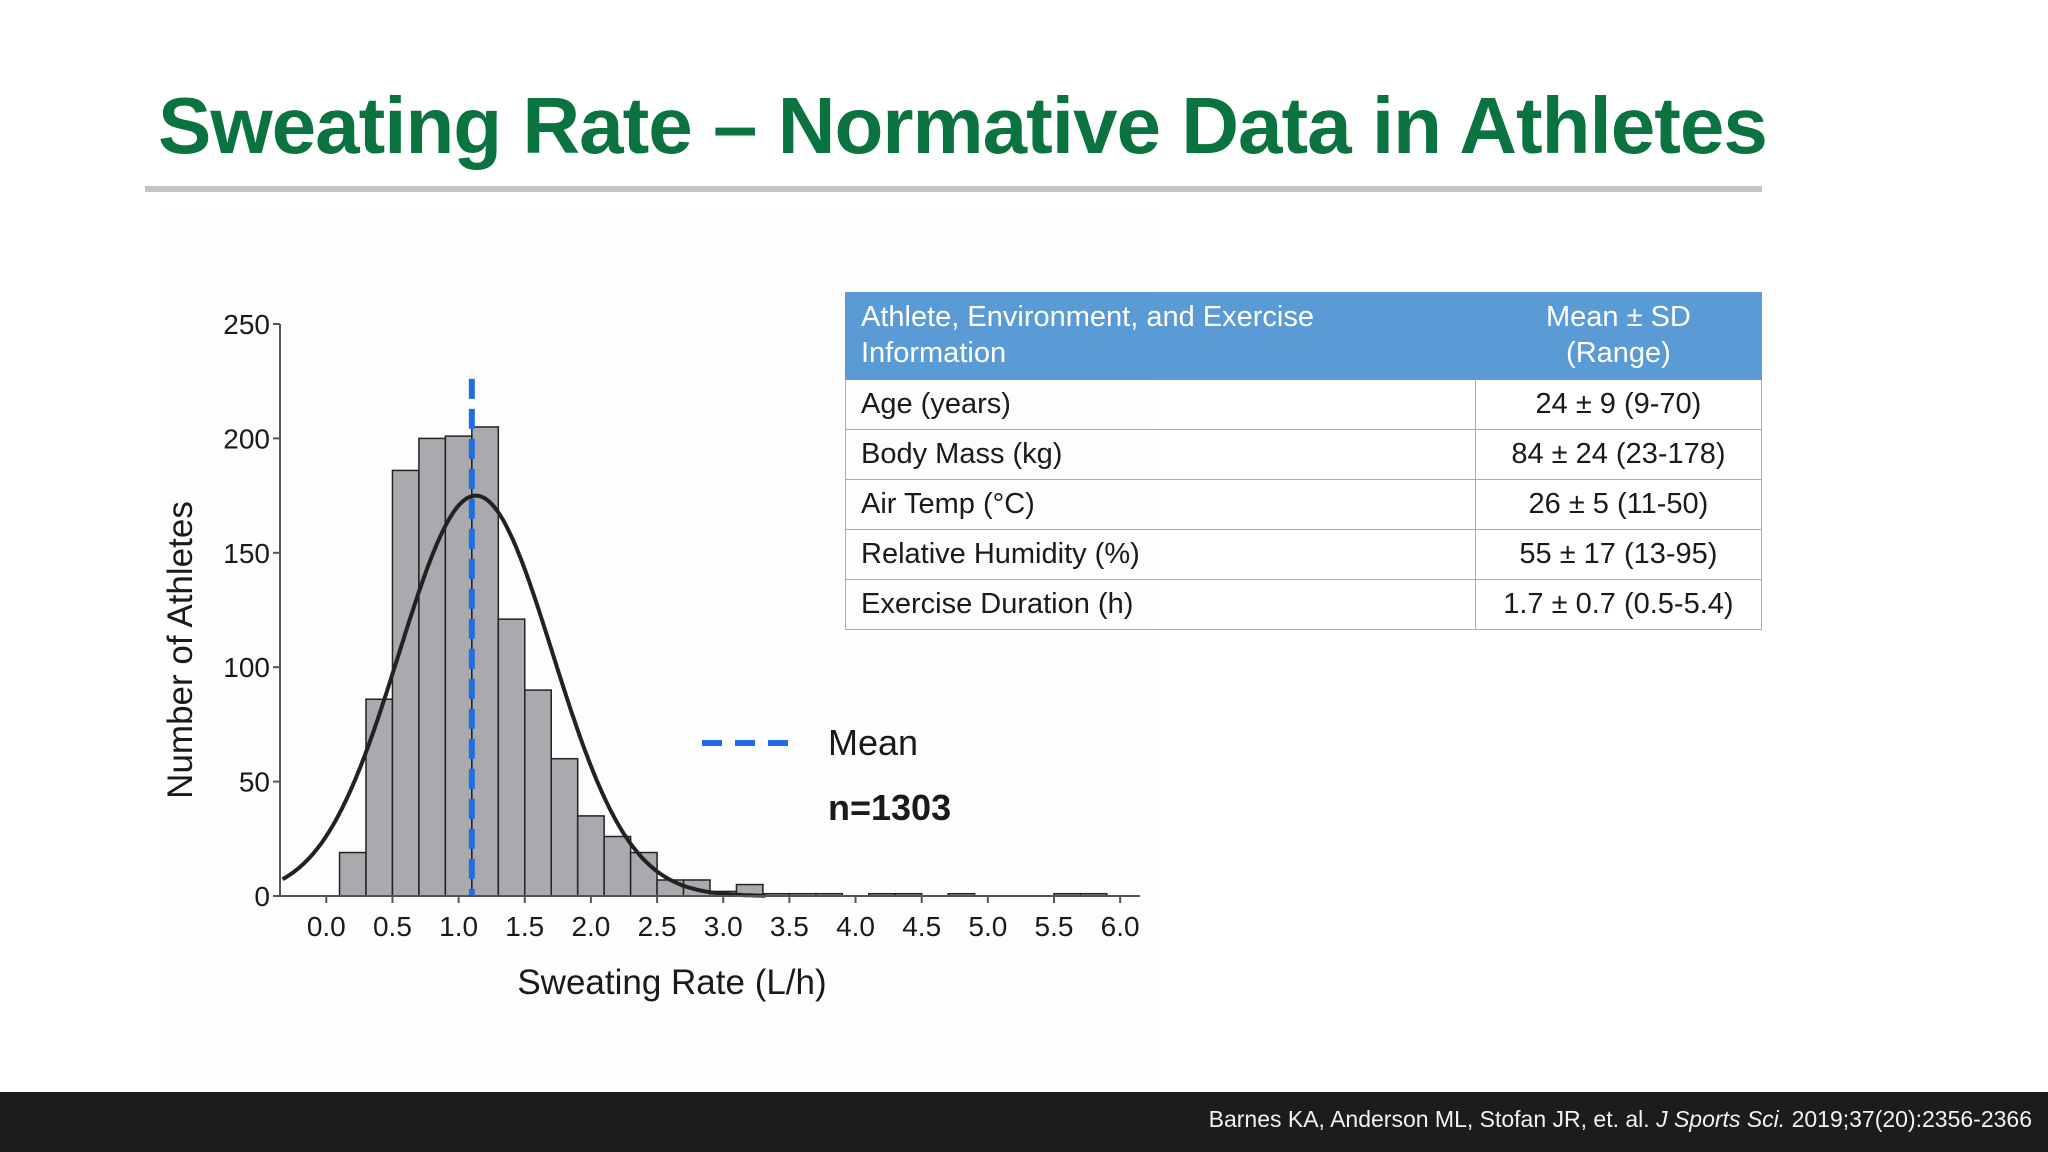 The width and height of the screenshot is (2048, 1152). Describe the element at coordinates (1618, 604) in the screenshot. I see `row-value: 1.7 ± 0.7 (0.5-5.4)` at that location.